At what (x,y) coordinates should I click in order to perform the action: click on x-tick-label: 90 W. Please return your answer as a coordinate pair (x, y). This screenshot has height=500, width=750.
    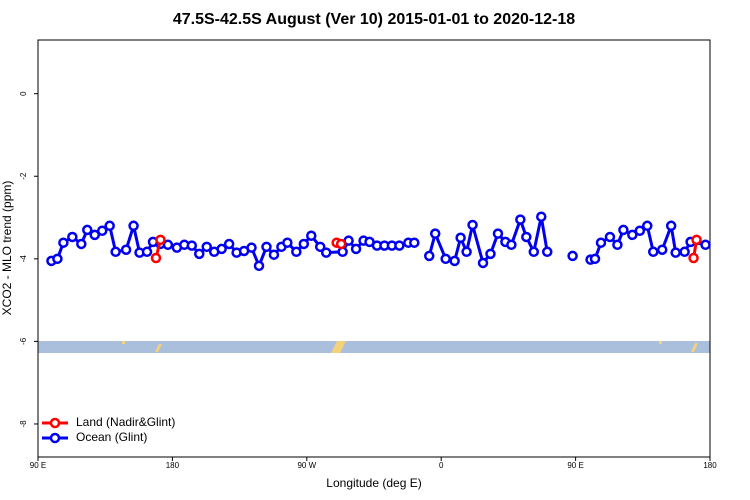
    Looking at the image, I should click on (306, 465).